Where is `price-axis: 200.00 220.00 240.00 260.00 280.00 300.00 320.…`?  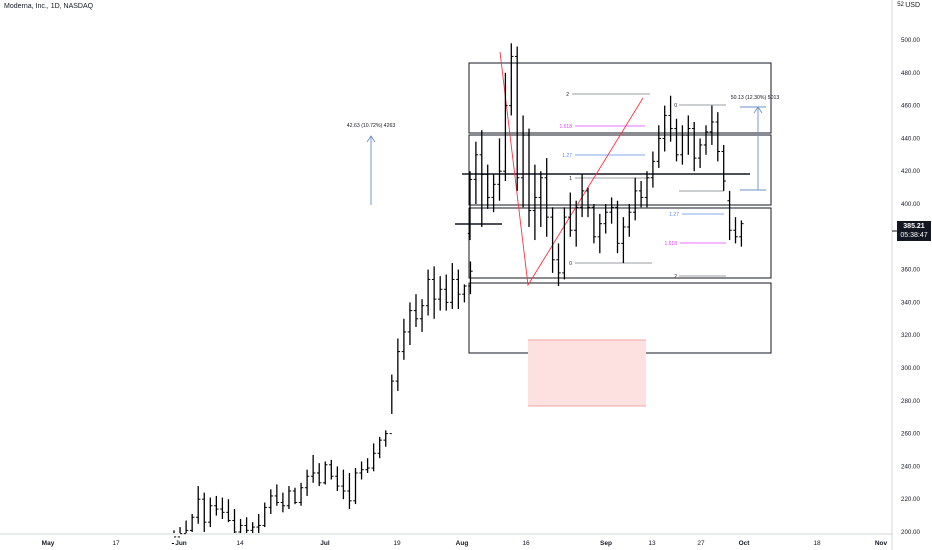
price-axis: 200.00 220.00 240.00 260.00 280.00 300.00 320.… is located at coordinates (910, 286).